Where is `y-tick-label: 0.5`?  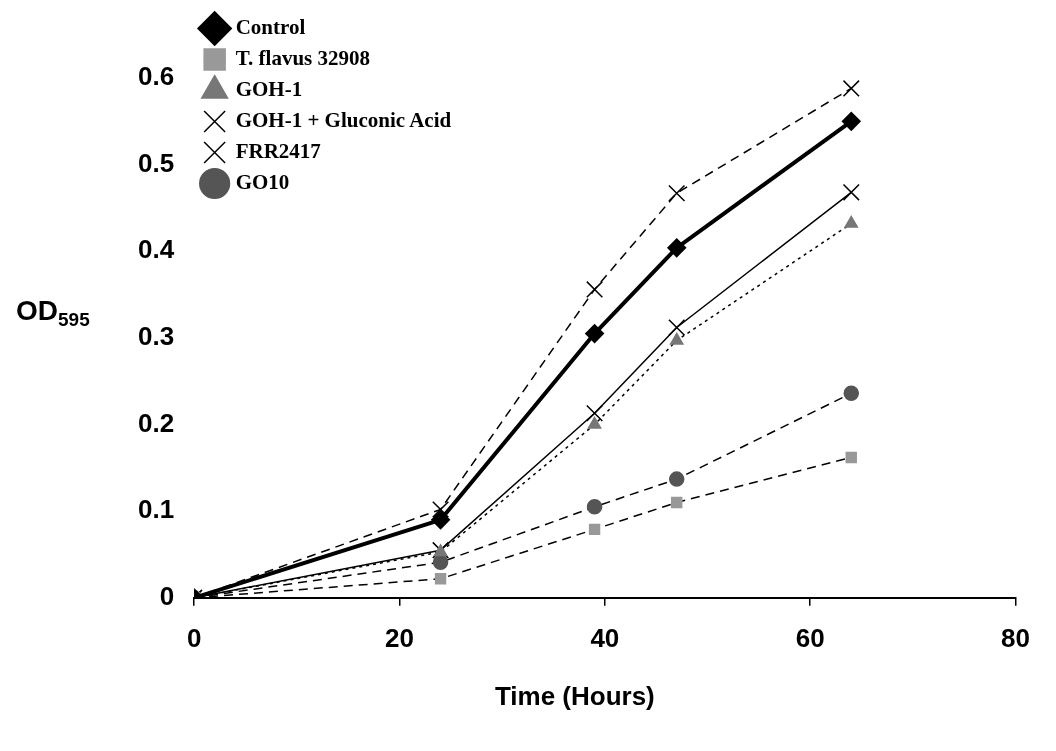 y-tick-label: 0.5 is located at coordinates (156, 162).